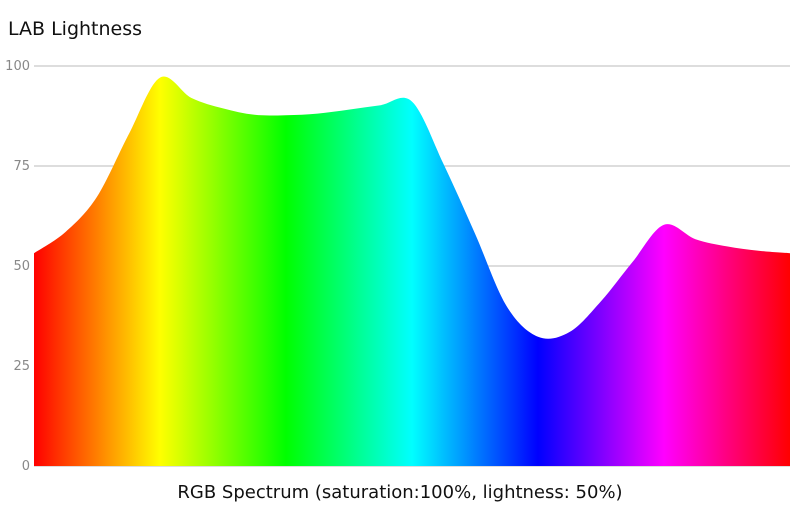 The width and height of the screenshot is (800, 530). Describe the element at coordinates (21, 366) in the screenshot. I see `y-tick-label-25: 25` at that location.